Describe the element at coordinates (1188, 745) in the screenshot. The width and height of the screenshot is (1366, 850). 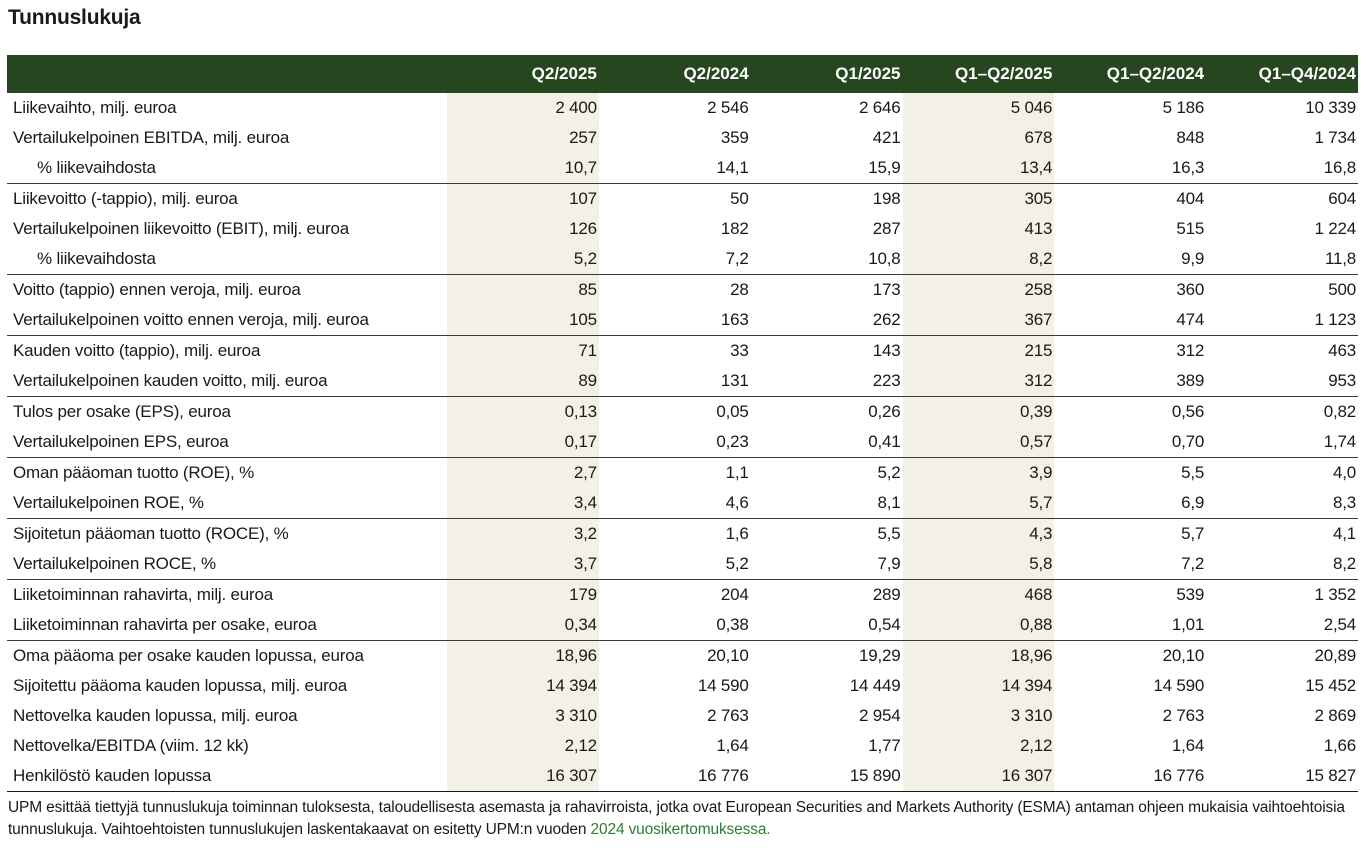
I see `value-cell: 1,64` at that location.